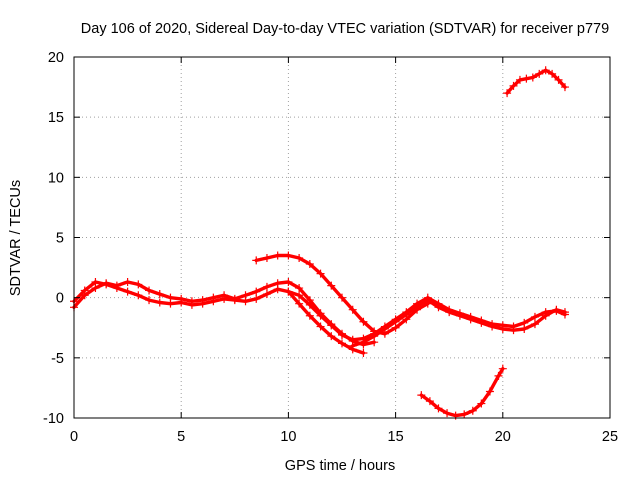  What do you see at coordinates (219, 317) in the screenshot?
I see `series-trace` at bounding box center [219, 317].